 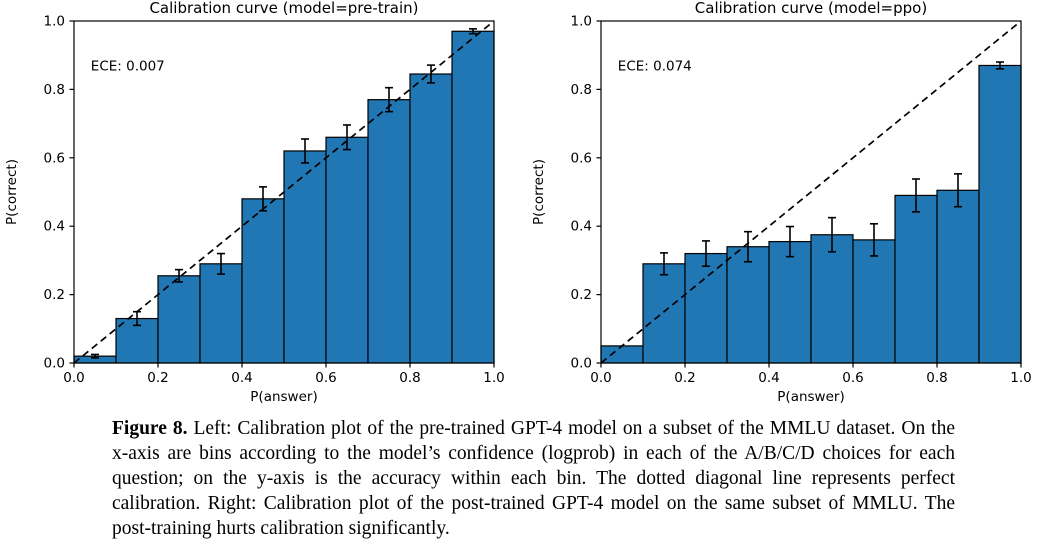 What do you see at coordinates (283, 8) in the screenshot?
I see `chart-title: Calibration curve (model=pre-train)` at bounding box center [283, 8].